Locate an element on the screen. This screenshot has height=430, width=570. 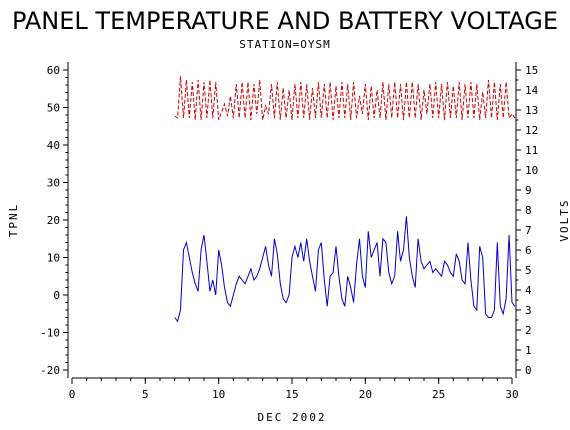
right-tick-label: 15 is located at coordinates (531, 70).